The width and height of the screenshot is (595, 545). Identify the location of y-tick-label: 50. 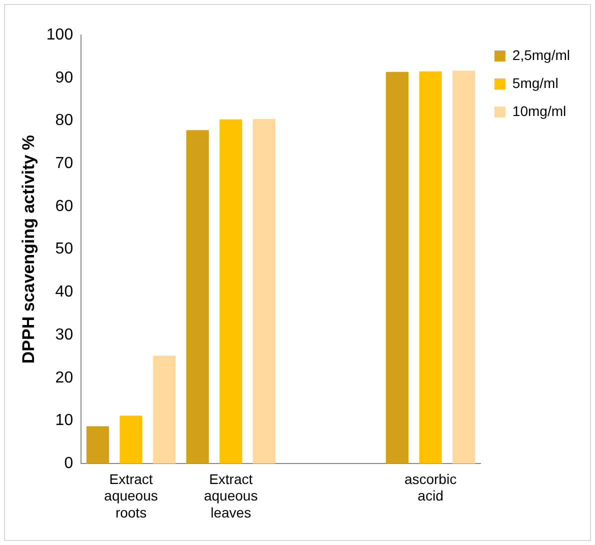
(64, 249).